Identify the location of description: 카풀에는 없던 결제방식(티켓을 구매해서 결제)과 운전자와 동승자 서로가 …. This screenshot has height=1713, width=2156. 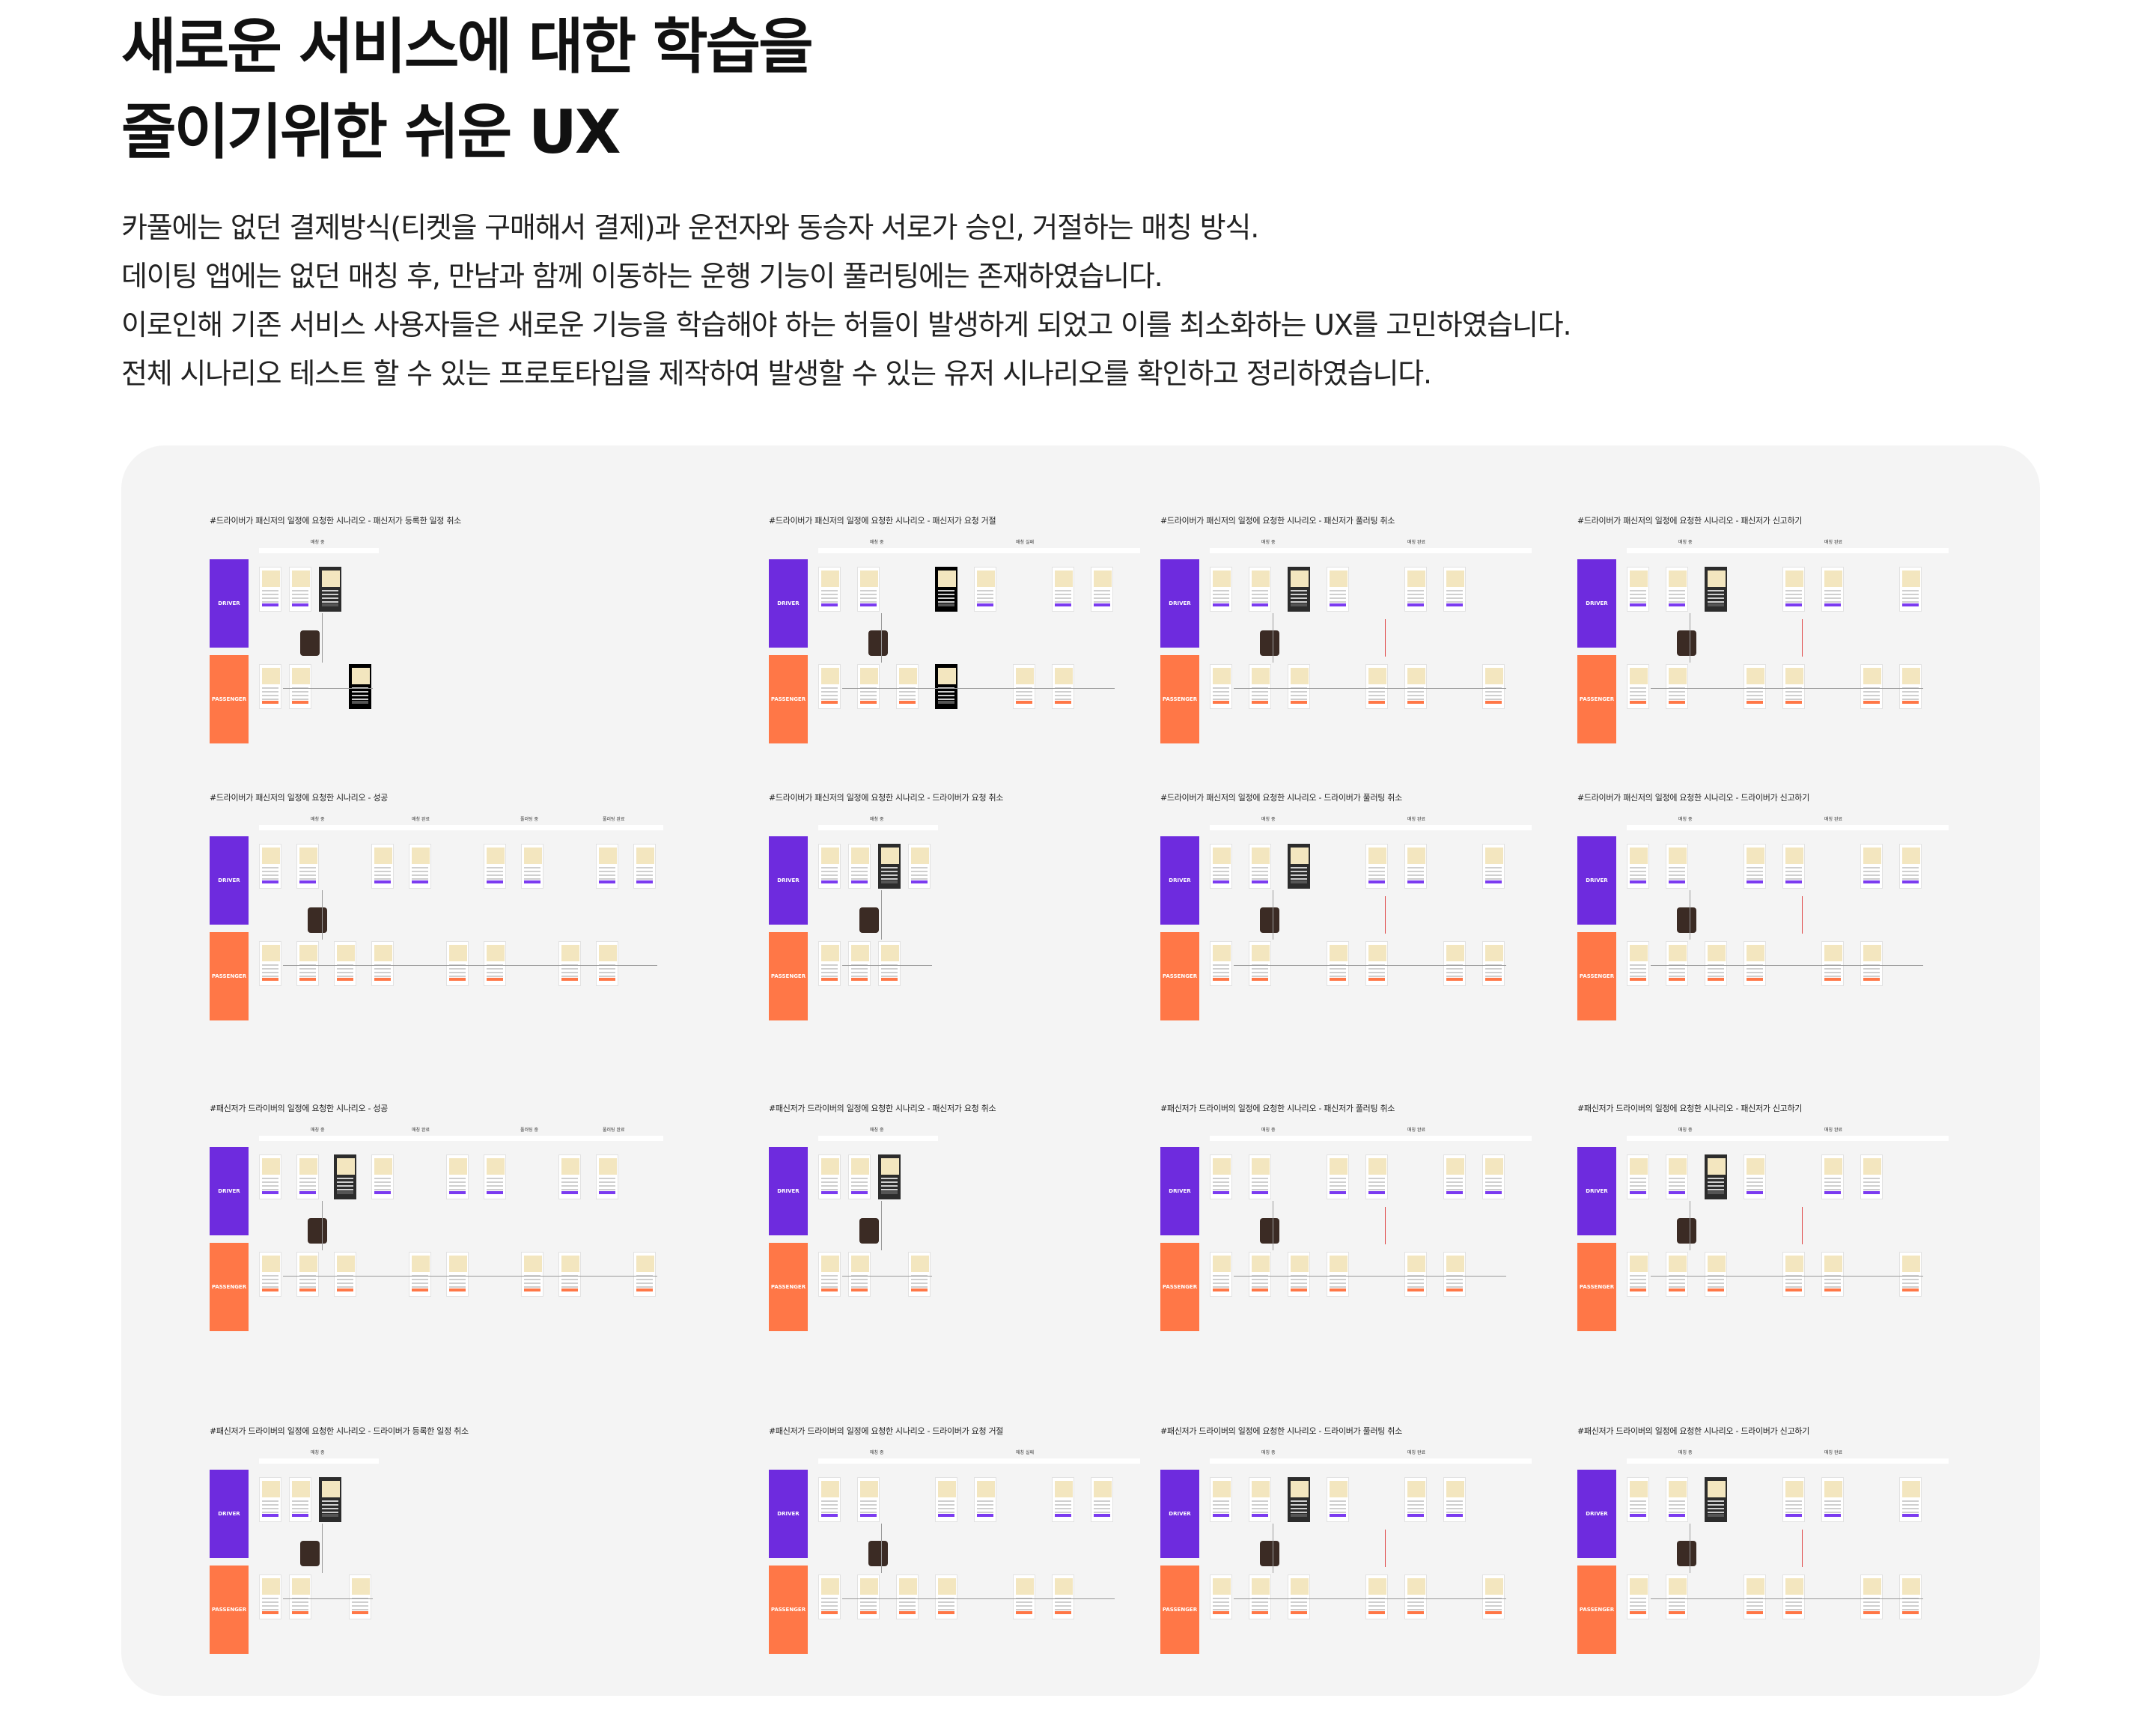
(846, 301).